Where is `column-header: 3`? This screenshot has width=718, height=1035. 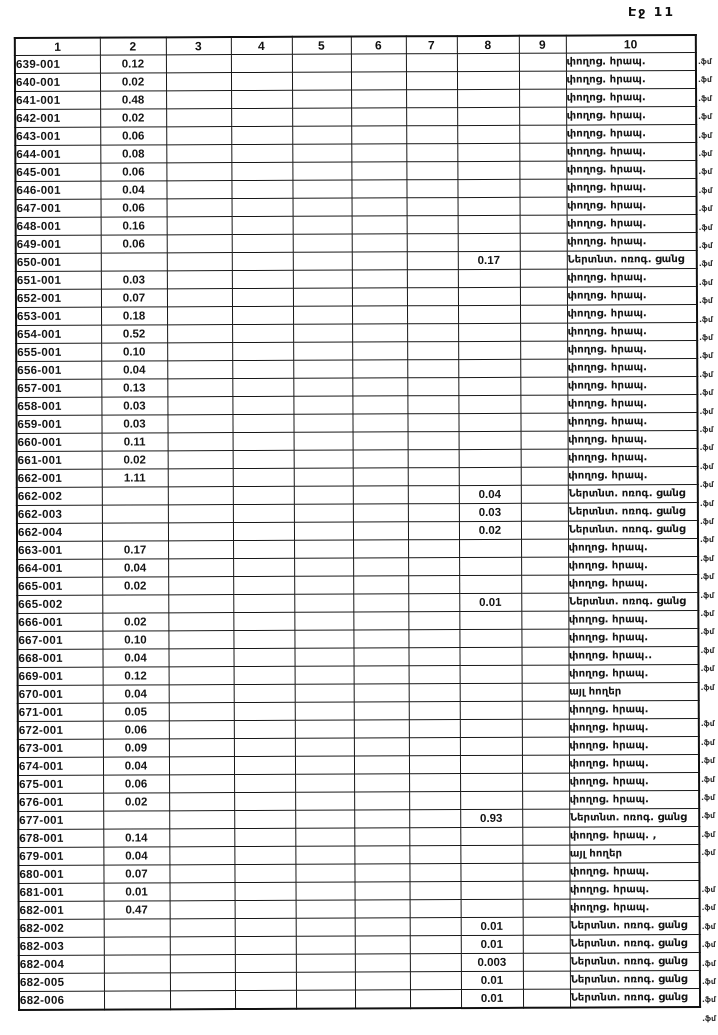 column-header: 3 is located at coordinates (198, 46).